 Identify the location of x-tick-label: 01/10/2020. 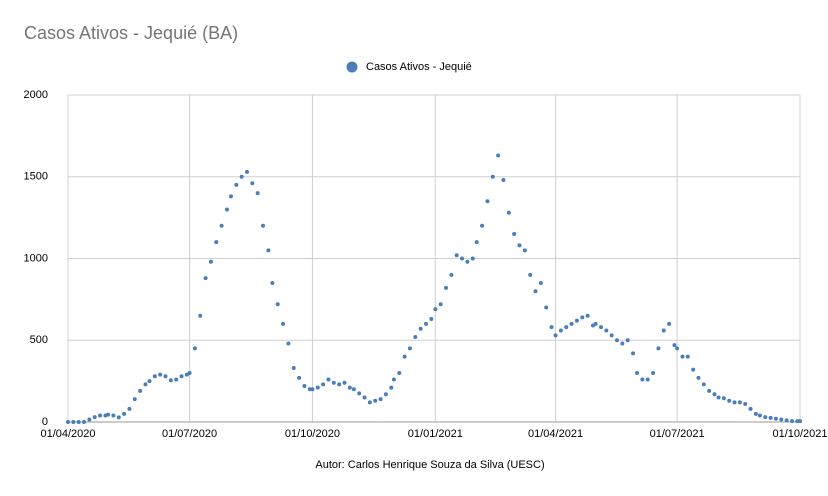
(312, 434).